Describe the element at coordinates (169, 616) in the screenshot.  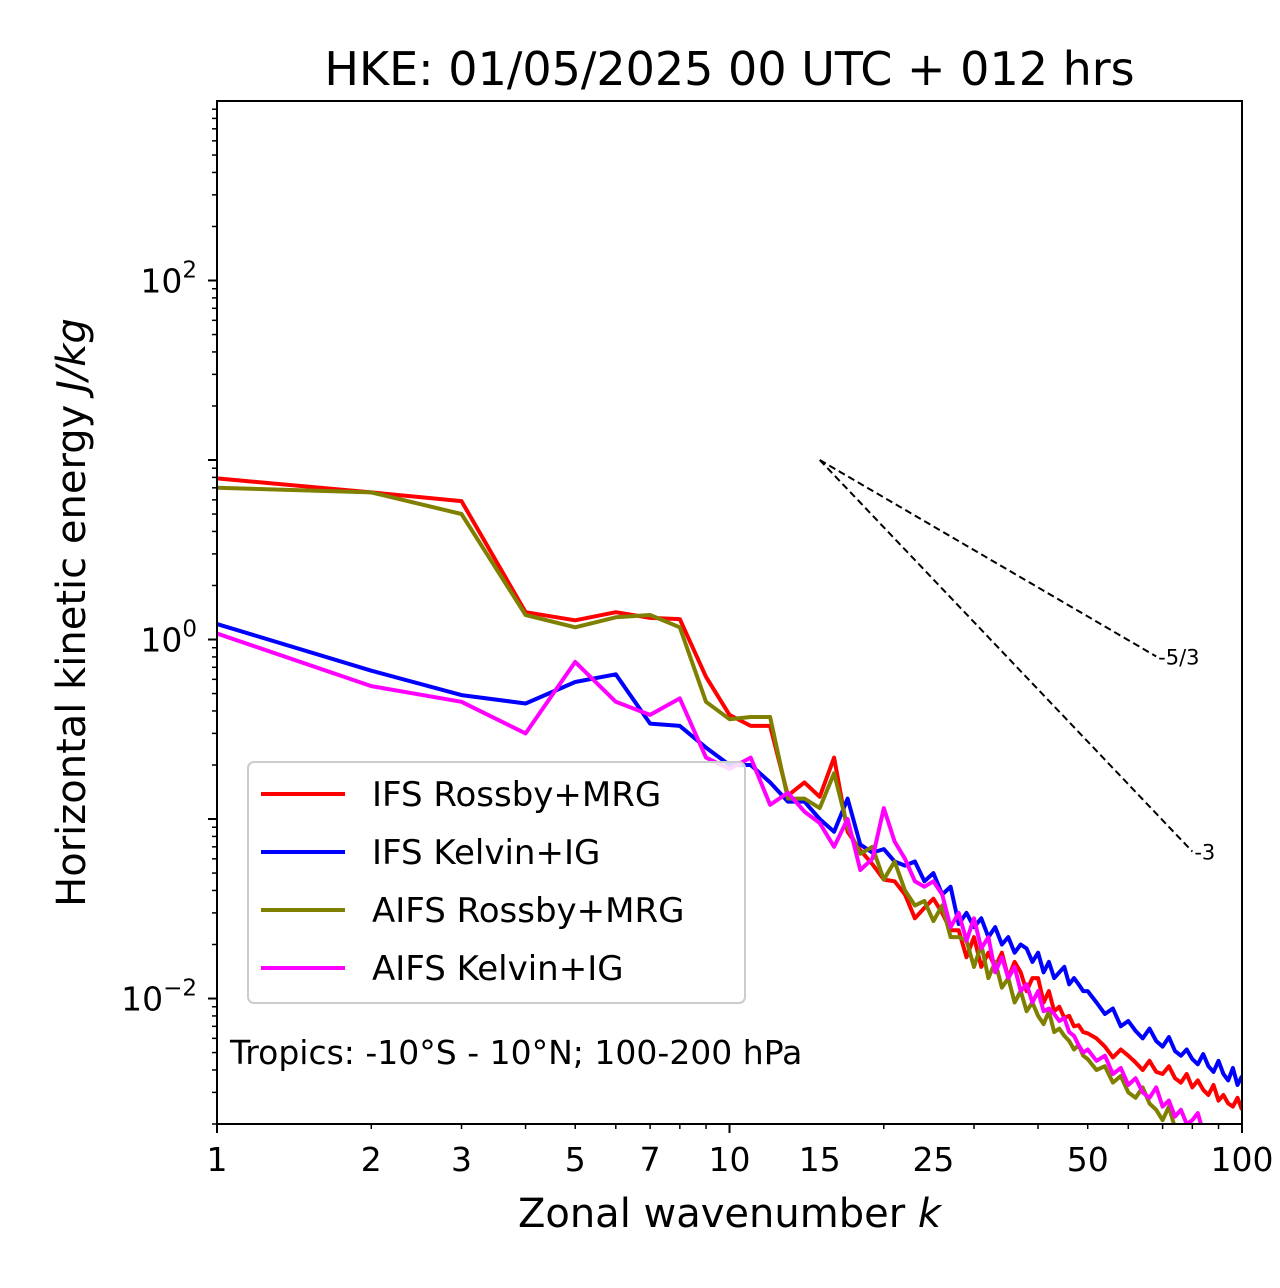
I see `y-axis-ticks: 10⁻² 10⁰ 10²` at that location.